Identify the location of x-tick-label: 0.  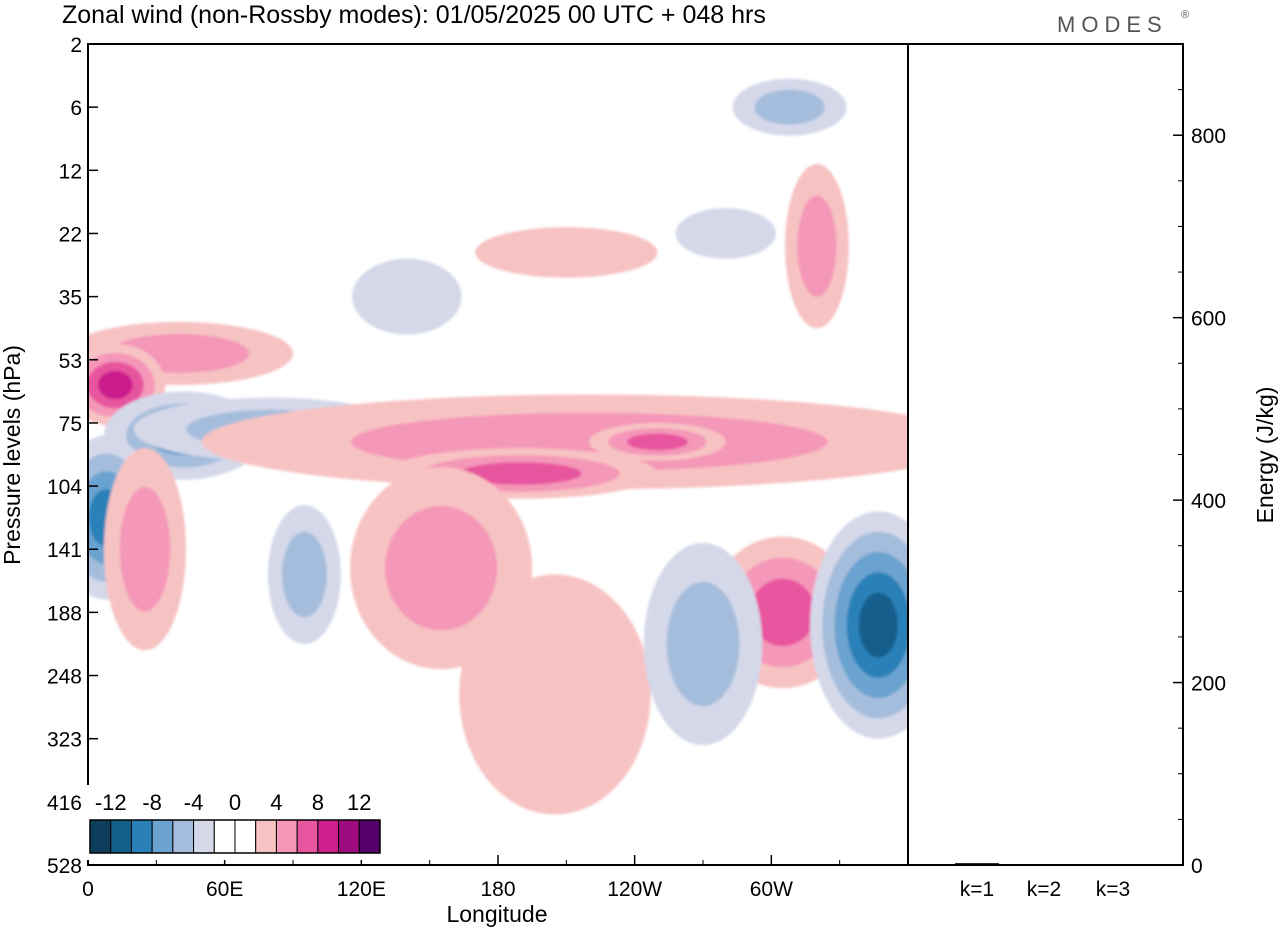
(88, 889).